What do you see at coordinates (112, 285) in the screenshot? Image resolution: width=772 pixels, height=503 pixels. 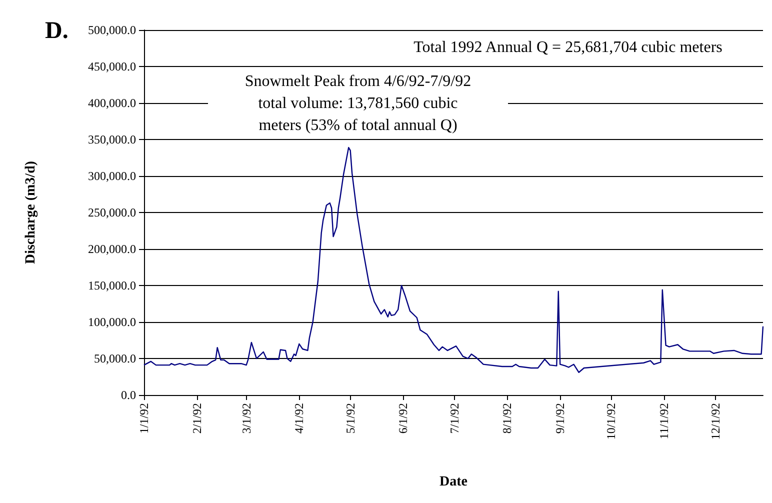 I see `y-tick-label: 150,000.0` at bounding box center [112, 285].